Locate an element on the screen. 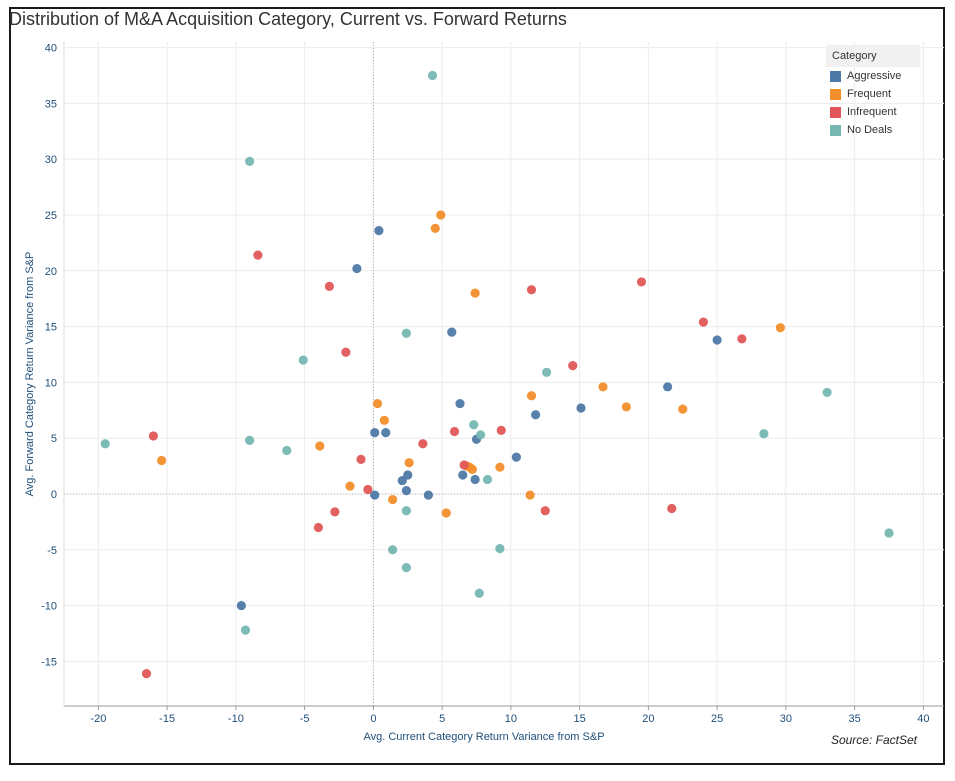  legend-label: Infrequent is located at coordinates (872, 112).